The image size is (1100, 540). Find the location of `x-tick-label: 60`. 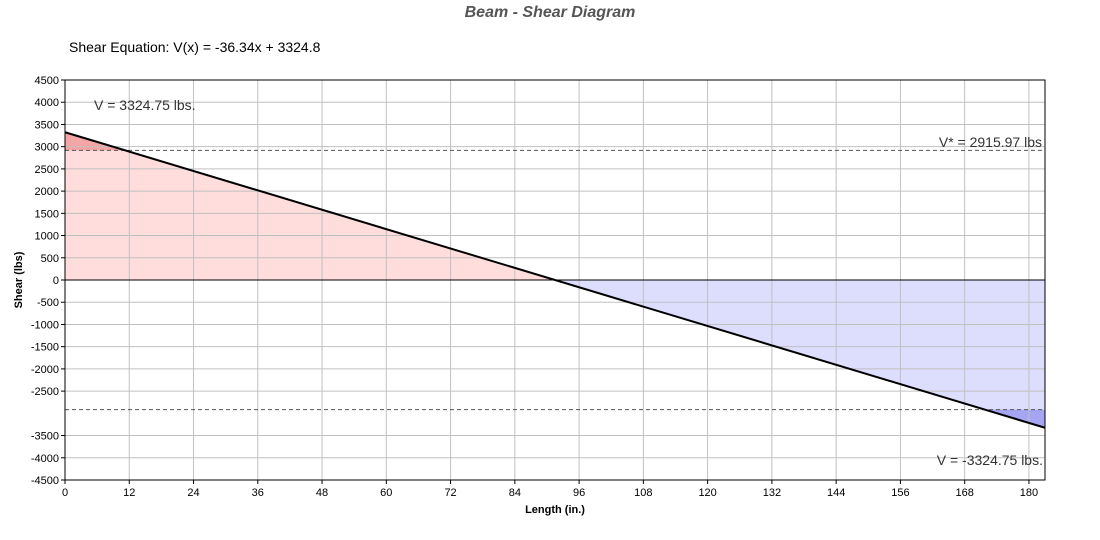

x-tick-label: 60 is located at coordinates (386, 493).